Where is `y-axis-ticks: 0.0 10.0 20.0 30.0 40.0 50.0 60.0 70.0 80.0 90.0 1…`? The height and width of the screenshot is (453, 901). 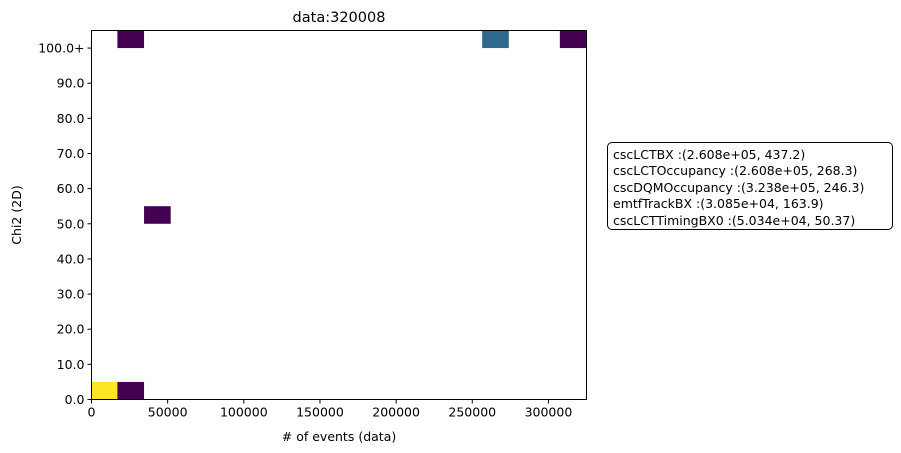 y-axis-ticks: 0.0 10.0 20.0 30.0 40.0 50.0 60.0 70.0 80.0 90.0 1… is located at coordinates (65, 224).